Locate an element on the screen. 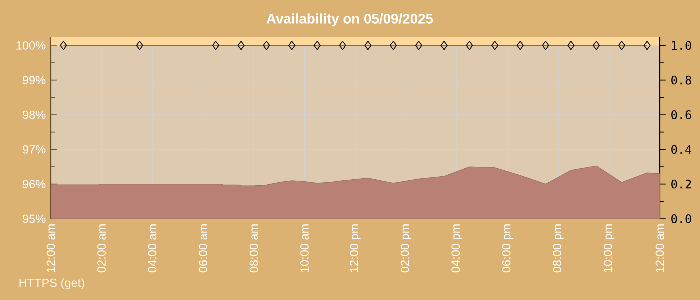 This screenshot has width=700, height=300. x-tick-label: 10:00 am is located at coordinates (304, 248).